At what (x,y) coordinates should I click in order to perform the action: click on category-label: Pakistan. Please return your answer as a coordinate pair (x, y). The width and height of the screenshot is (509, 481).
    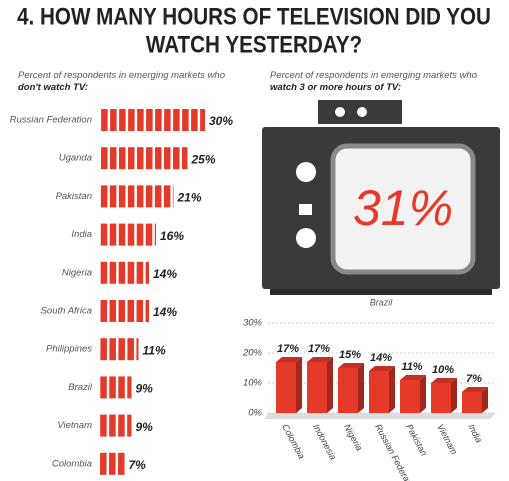
    Looking at the image, I should click on (74, 196).